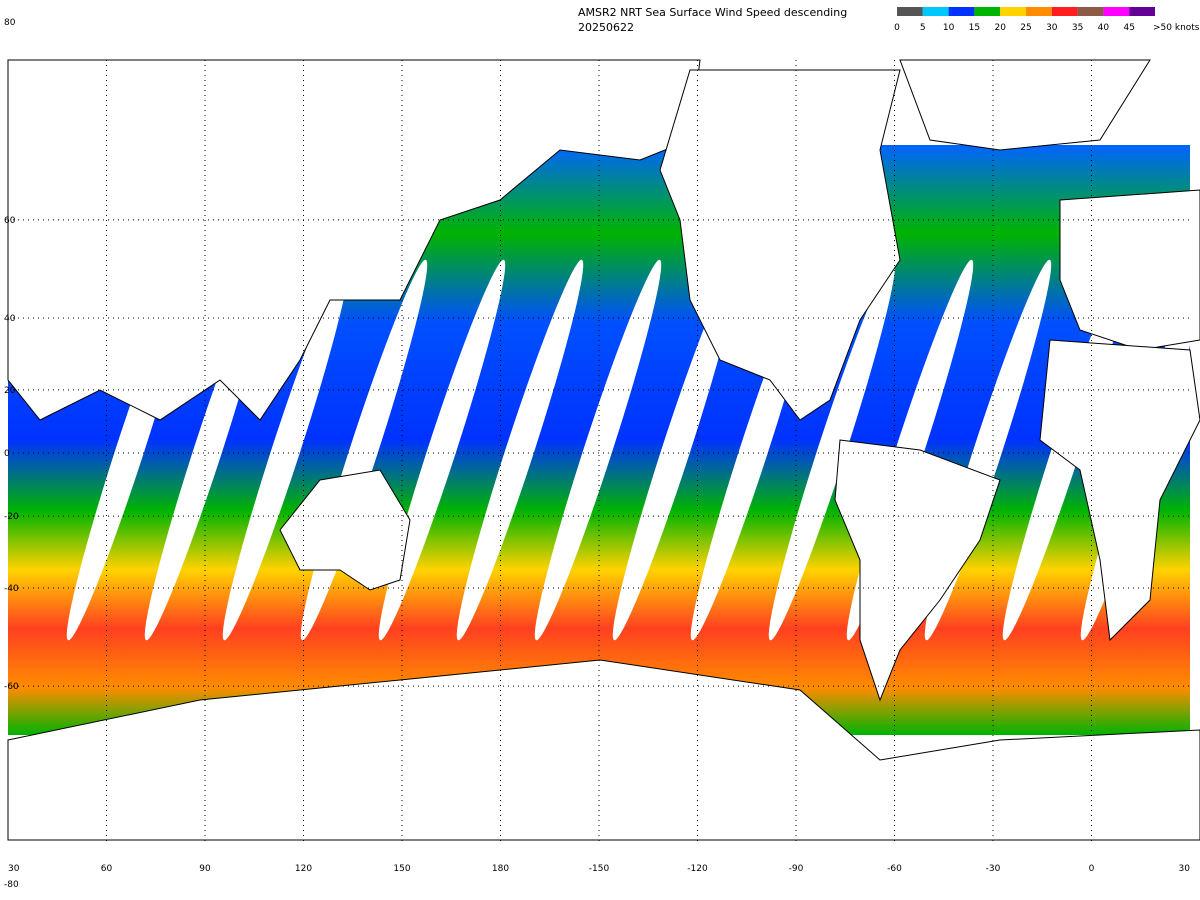  I want to click on colorbar-label: 40, so click(1104, 28).